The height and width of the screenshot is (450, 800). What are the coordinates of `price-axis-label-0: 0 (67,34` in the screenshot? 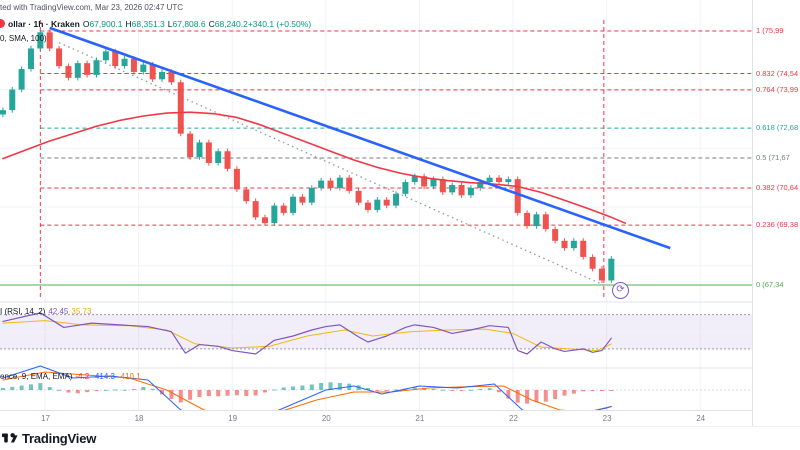 It's located at (770, 284).